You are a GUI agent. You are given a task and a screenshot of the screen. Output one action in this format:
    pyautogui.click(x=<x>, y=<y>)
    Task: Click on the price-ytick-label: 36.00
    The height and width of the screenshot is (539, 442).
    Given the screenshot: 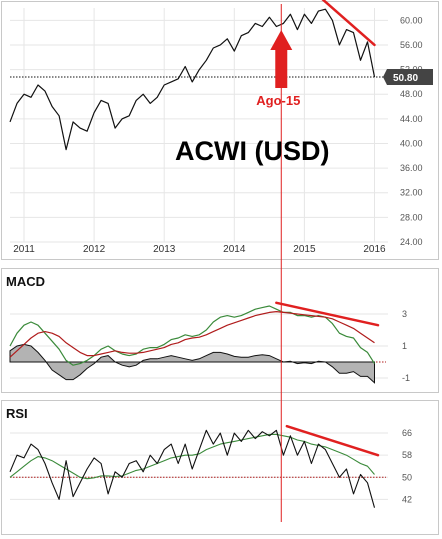 What is the action you would take?
    pyautogui.click(x=411, y=168)
    